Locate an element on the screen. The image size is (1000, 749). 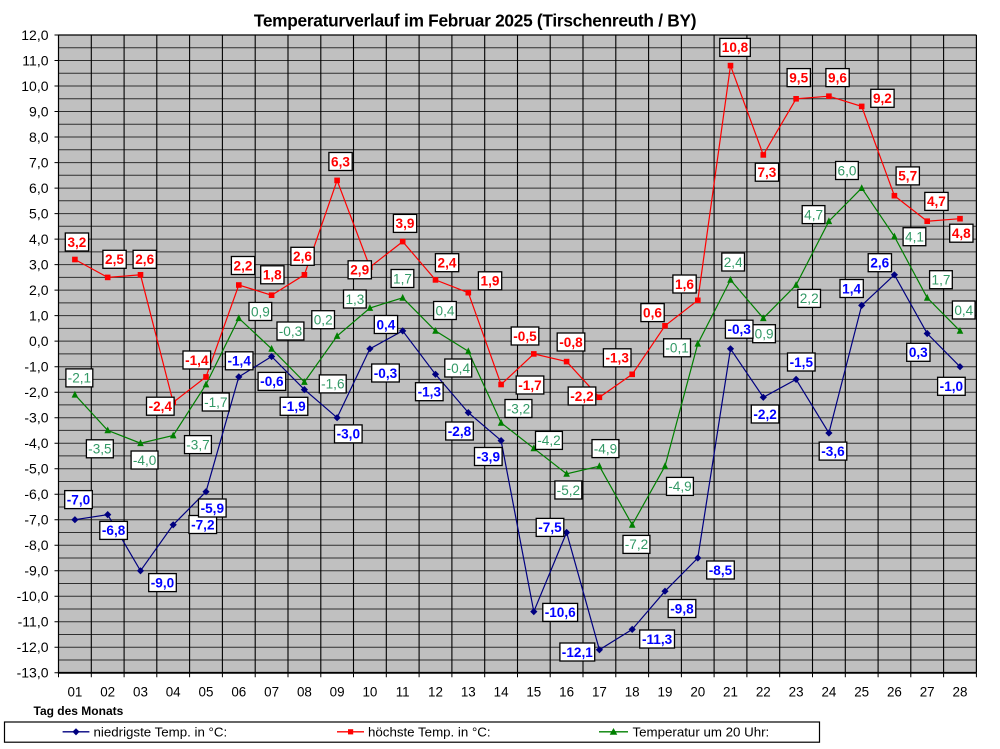
svg-text: 03 is located at coordinates (140, 692).